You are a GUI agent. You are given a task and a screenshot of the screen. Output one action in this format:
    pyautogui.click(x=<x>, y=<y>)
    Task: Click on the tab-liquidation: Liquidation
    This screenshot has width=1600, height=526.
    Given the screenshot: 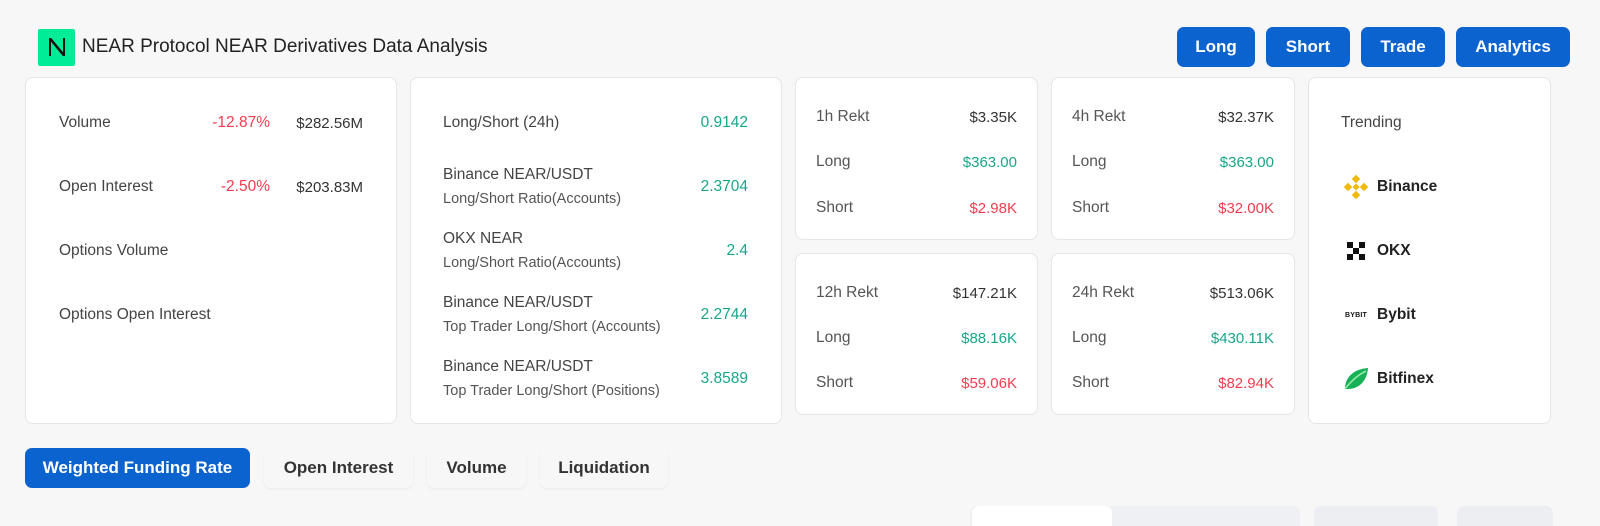 What is the action you would take?
    pyautogui.click(x=604, y=468)
    